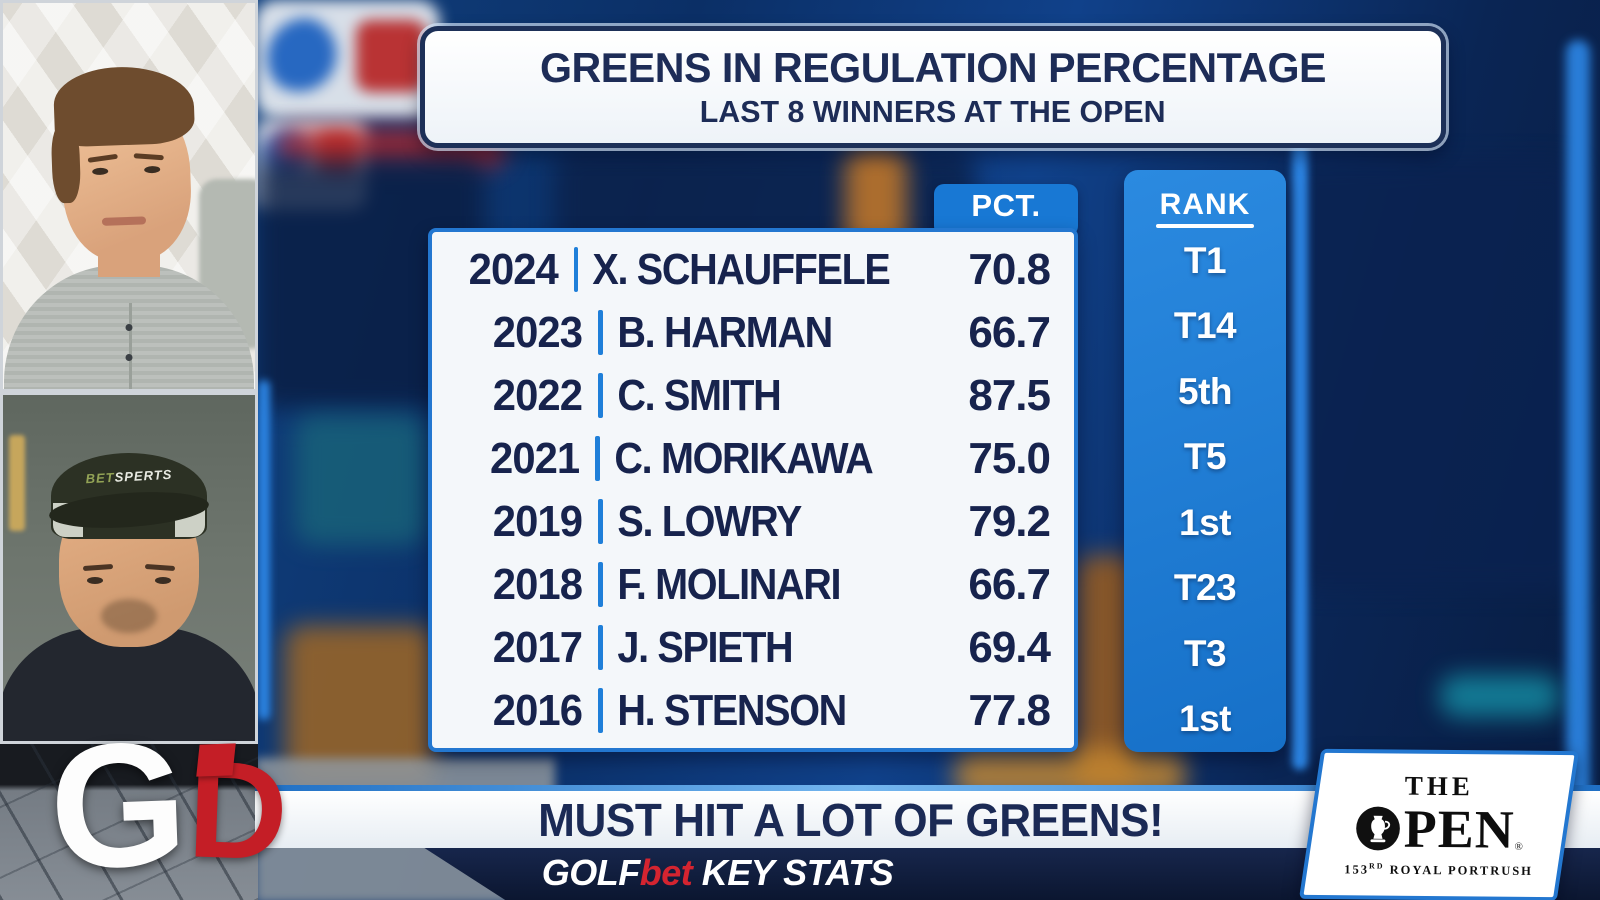 Image resolution: width=1600 pixels, height=900 pixels. Describe the element at coordinates (129, 327) in the screenshot. I see `polo-shirt` at that location.